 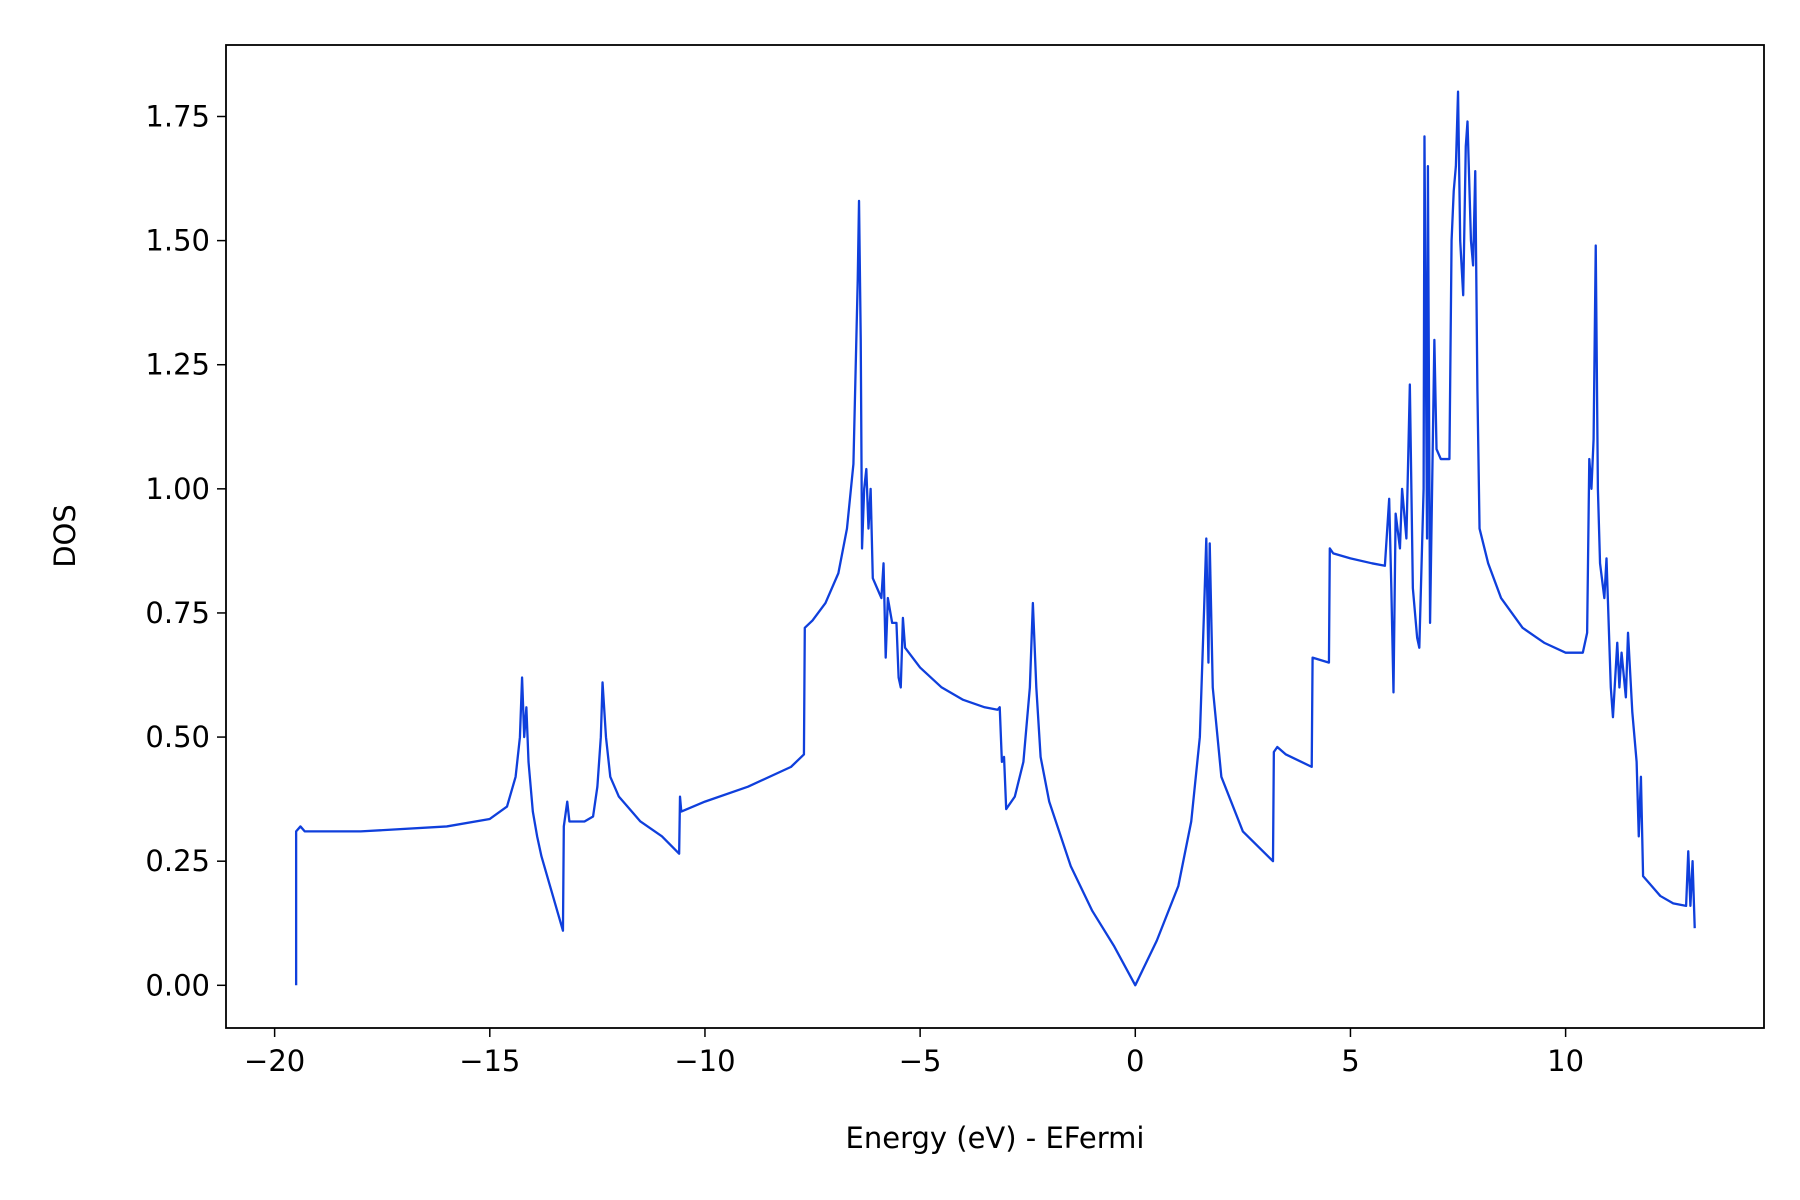 What do you see at coordinates (274, 1061) in the screenshot?
I see `x-tick-label: −20` at bounding box center [274, 1061].